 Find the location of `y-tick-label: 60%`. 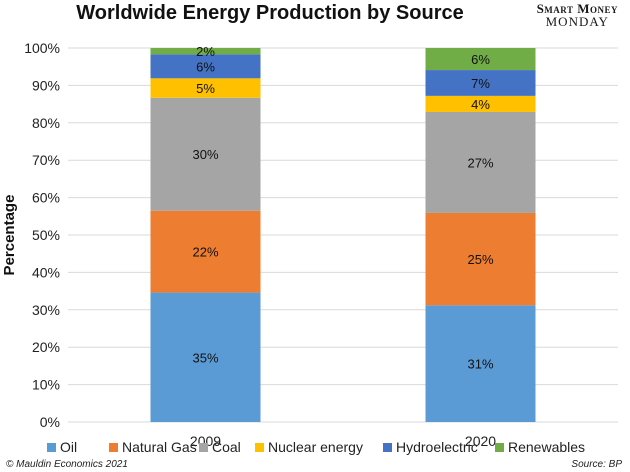

y-tick-label: 60% is located at coordinates (46, 198).